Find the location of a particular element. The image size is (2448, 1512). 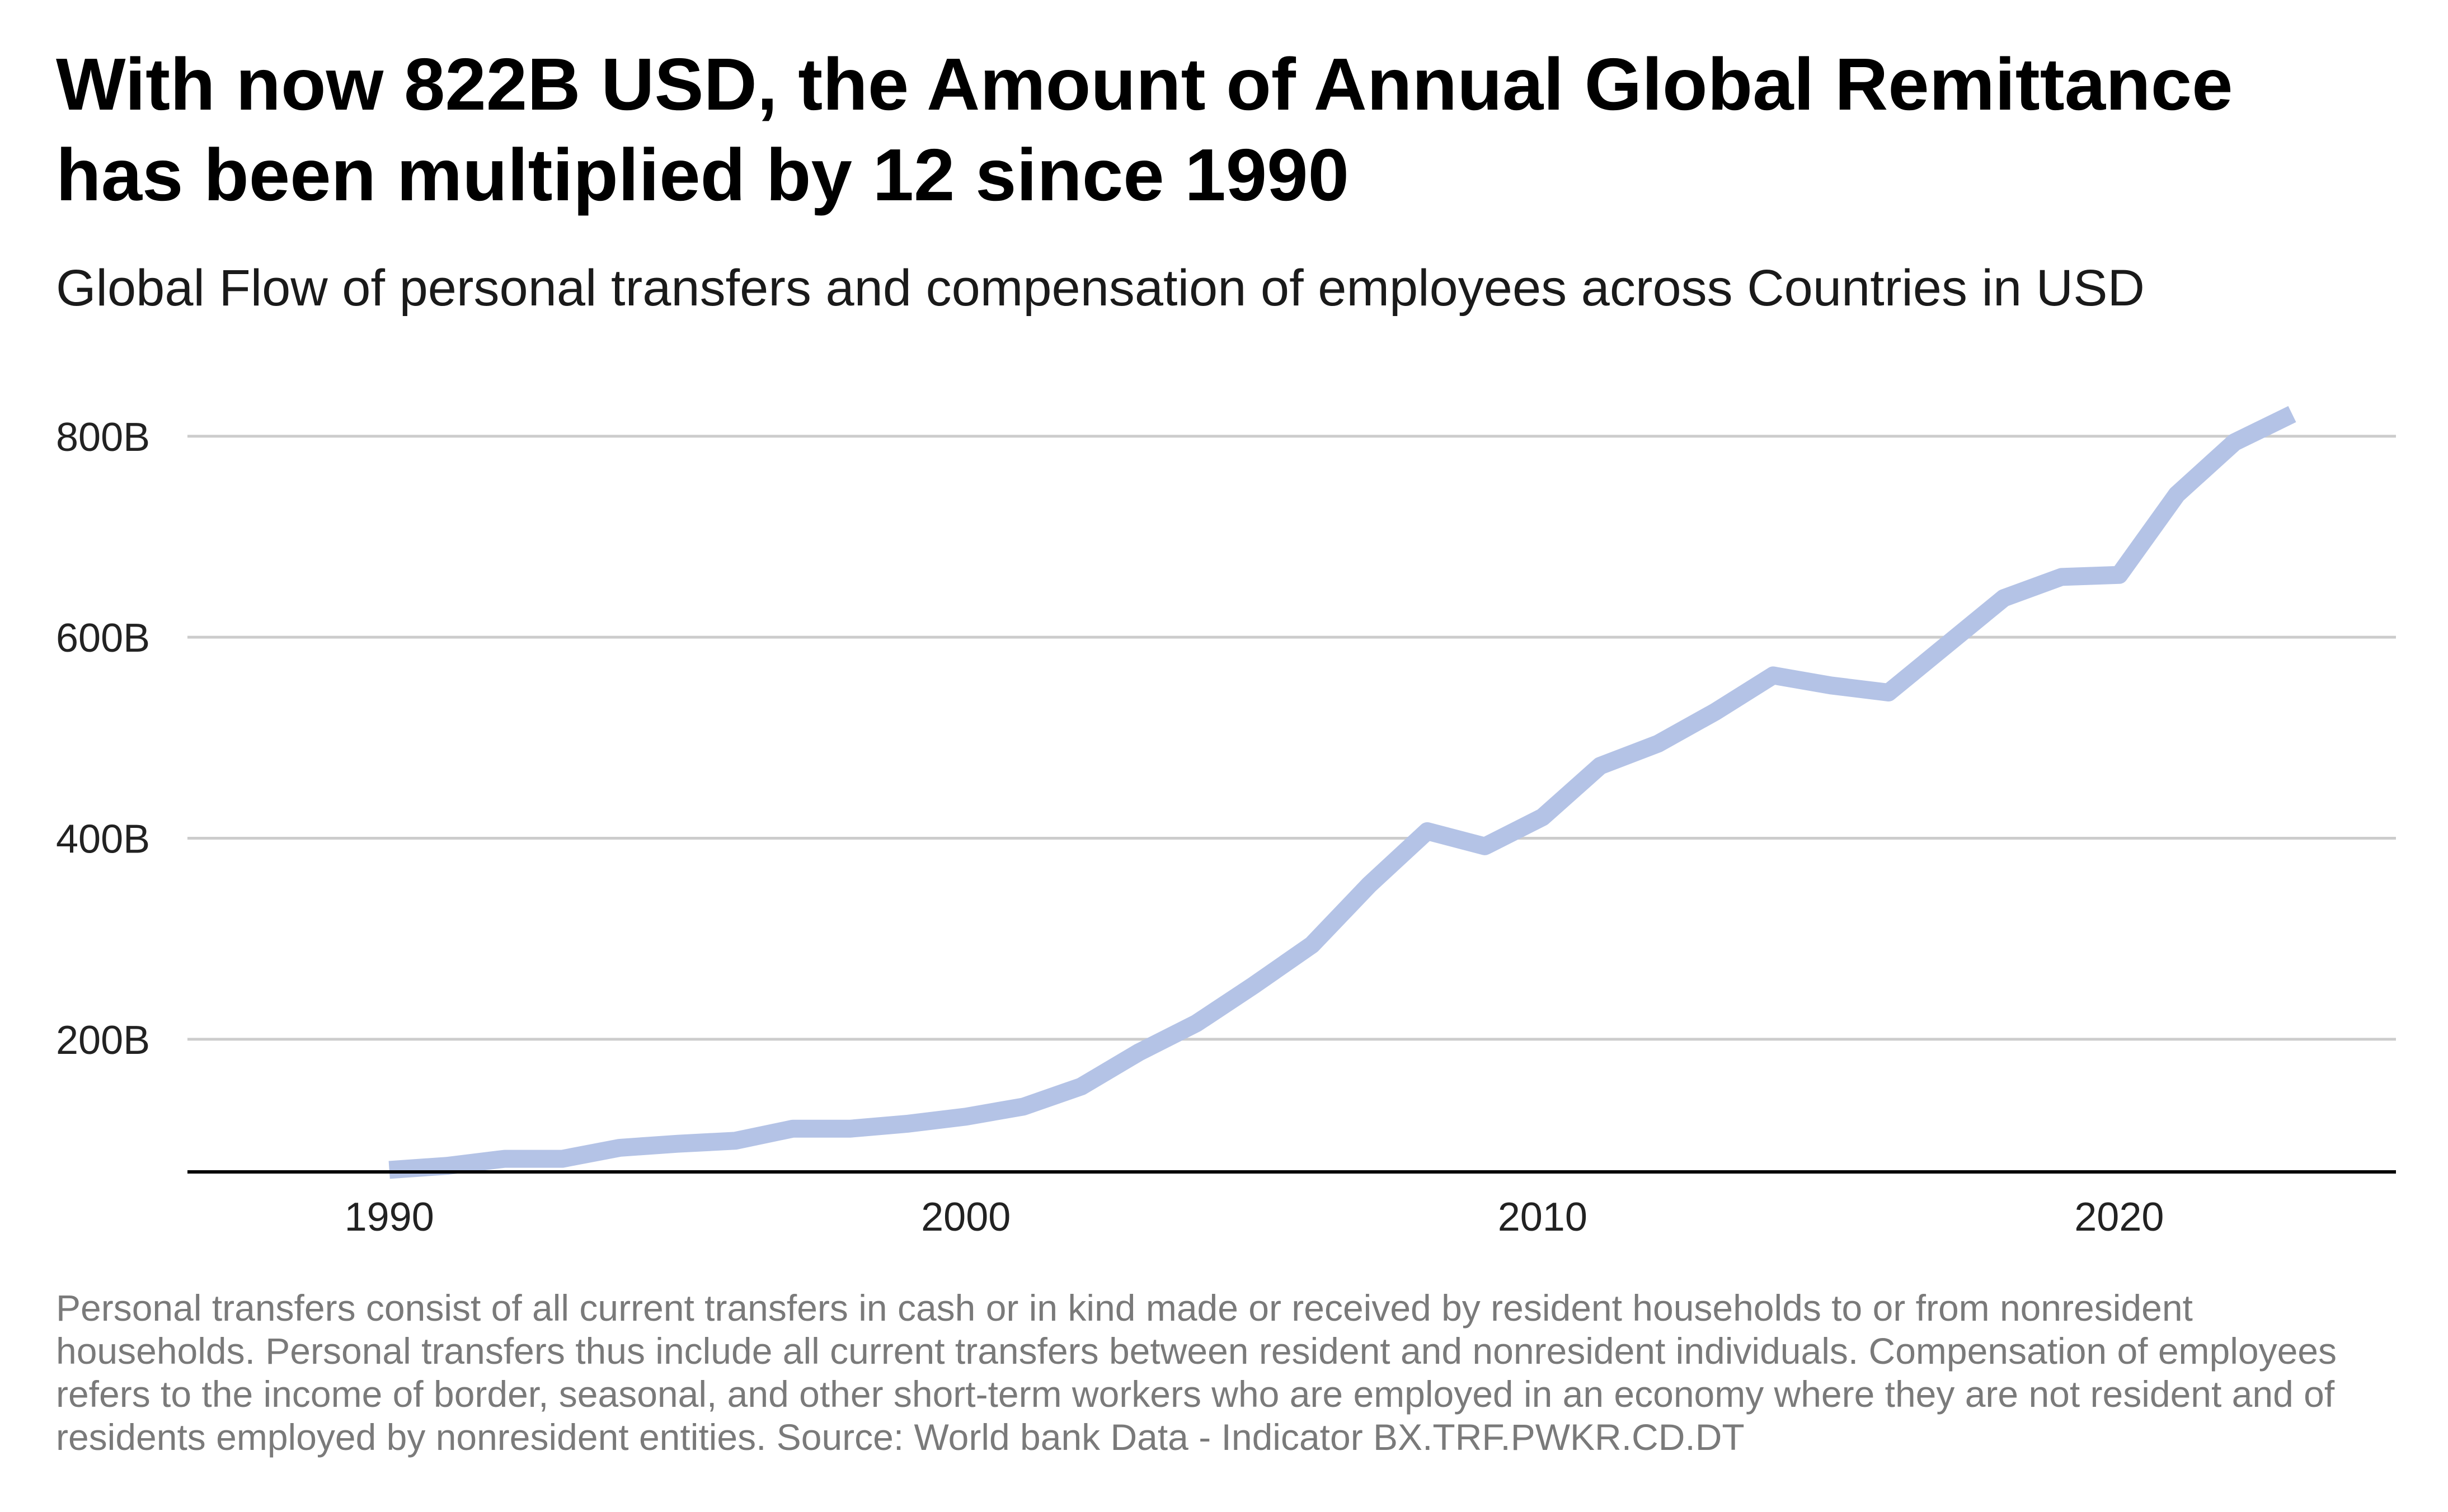

x-tick-label: 2010 is located at coordinates (1542, 1217).